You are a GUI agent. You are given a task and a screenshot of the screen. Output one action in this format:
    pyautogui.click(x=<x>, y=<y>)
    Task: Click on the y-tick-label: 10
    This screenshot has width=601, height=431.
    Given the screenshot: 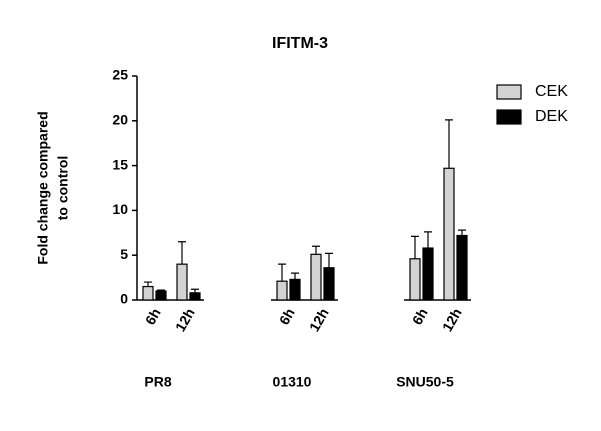 What is the action you would take?
    pyautogui.click(x=120, y=209)
    